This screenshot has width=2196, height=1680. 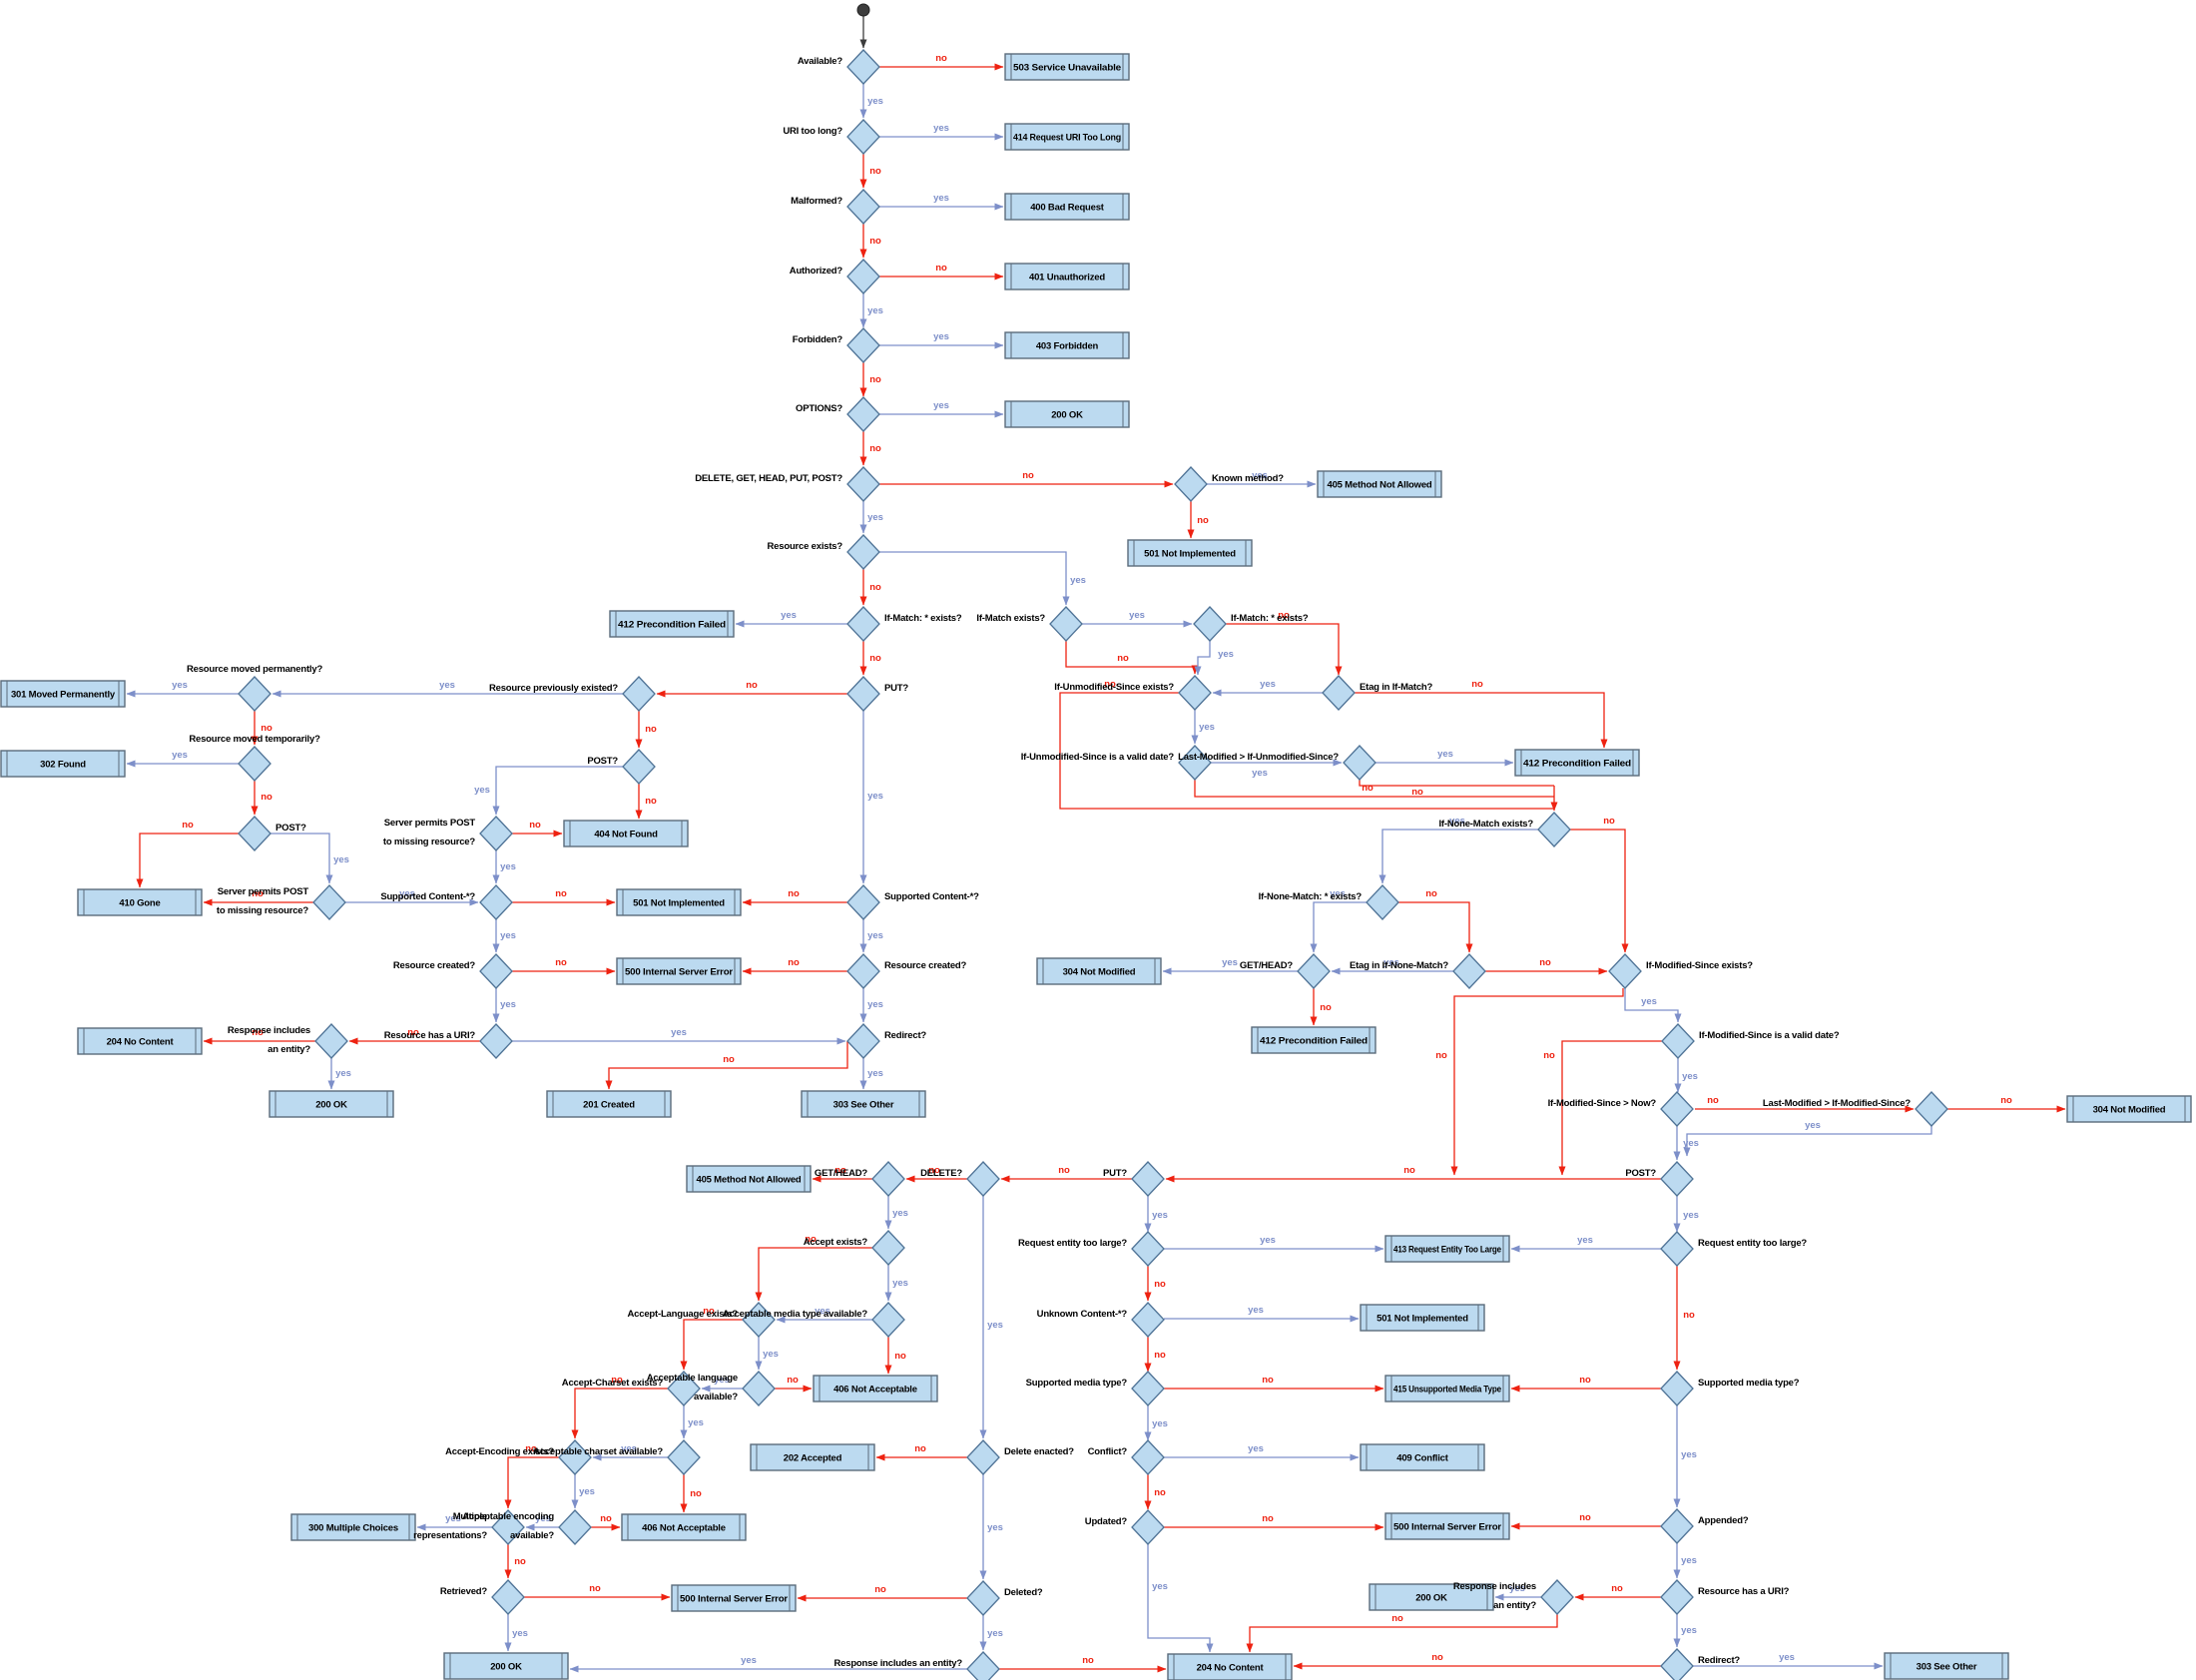 I want to click on decision-label-respentity2: Response includes, so click(x=1494, y=1586).